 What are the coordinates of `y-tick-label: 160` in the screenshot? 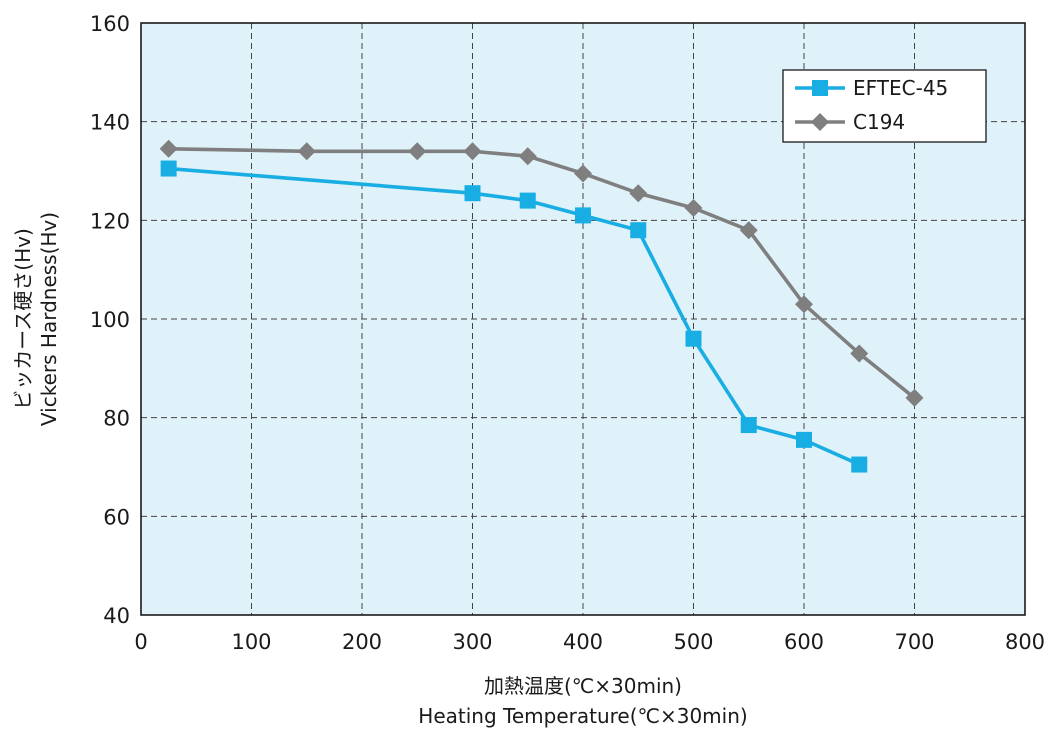 It's located at (110, 24).